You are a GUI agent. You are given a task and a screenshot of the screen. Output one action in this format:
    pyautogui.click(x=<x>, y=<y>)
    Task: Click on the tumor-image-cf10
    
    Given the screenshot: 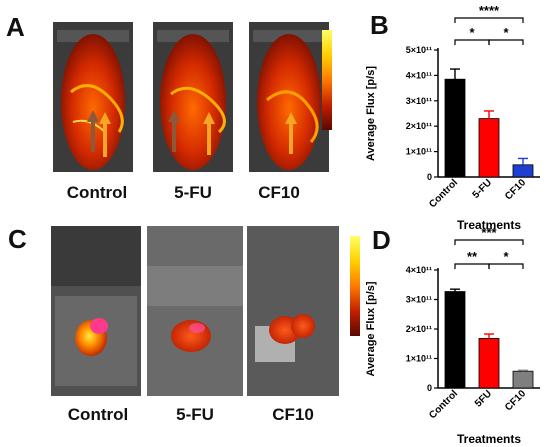 What is the action you would take?
    pyautogui.click(x=293, y=311)
    